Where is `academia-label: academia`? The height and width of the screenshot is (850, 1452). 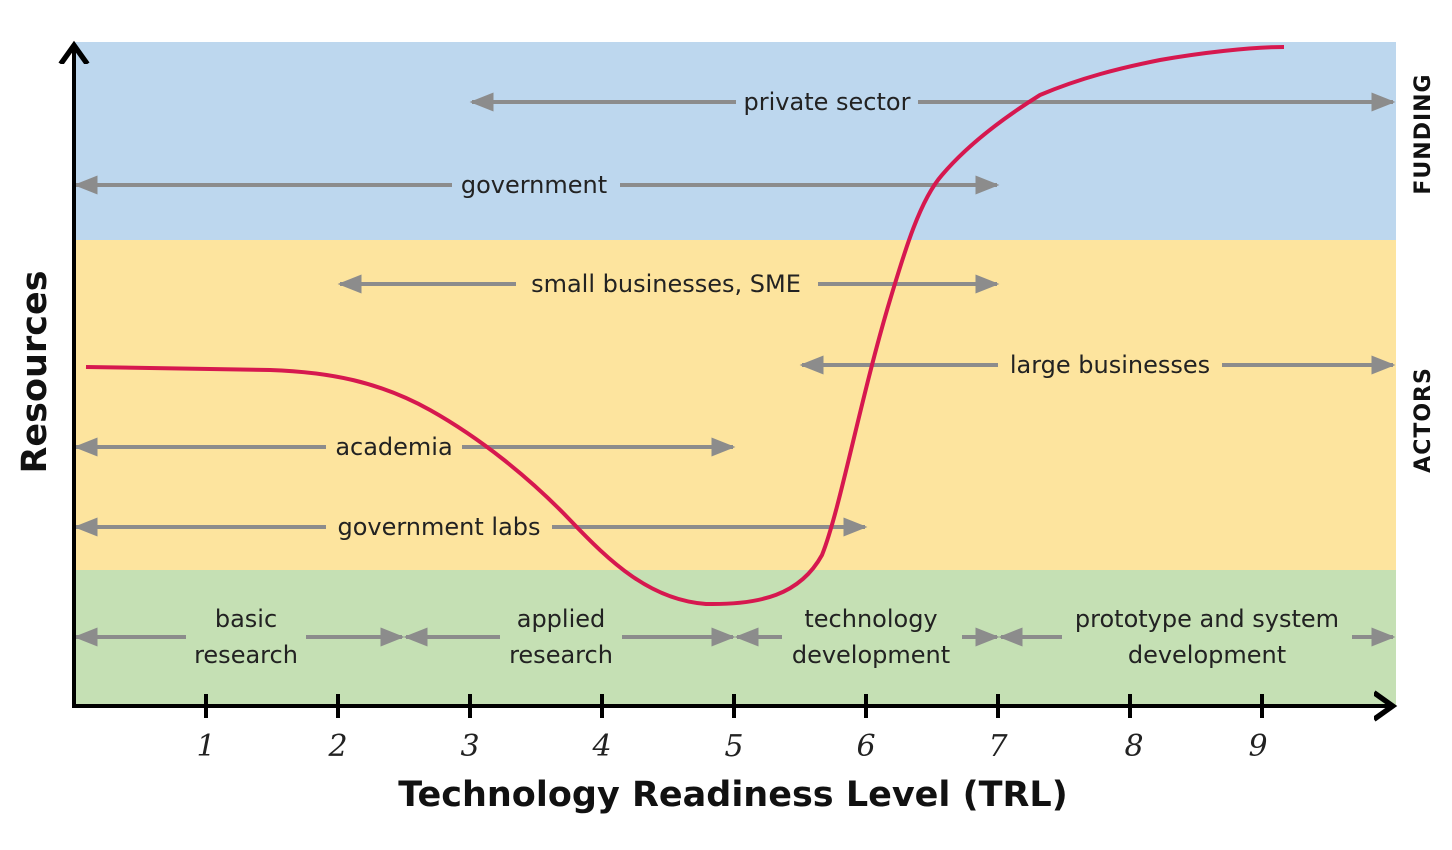
academia-label: academia is located at coordinates (393, 447).